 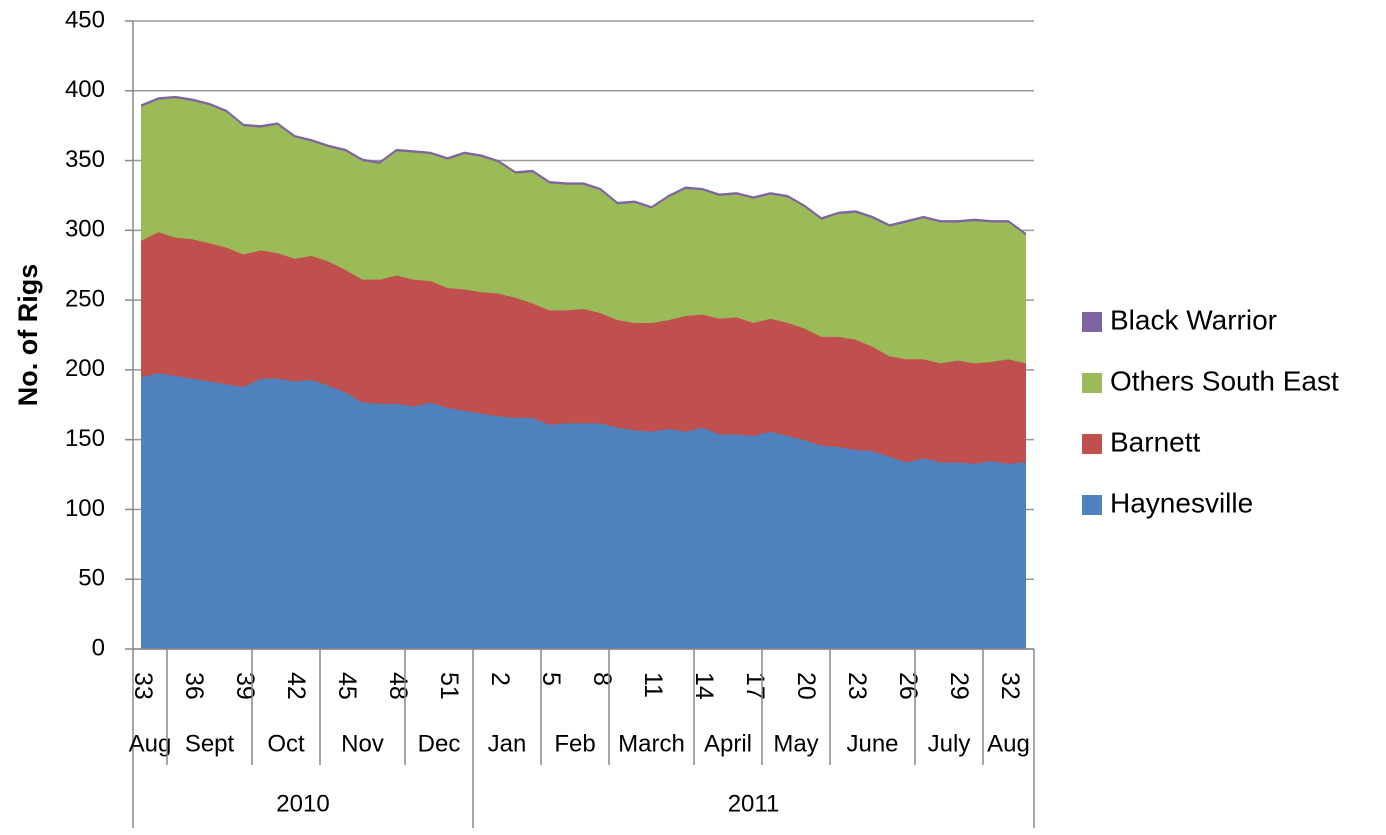 I want to click on x-tick-label: 2, so click(x=500, y=679).